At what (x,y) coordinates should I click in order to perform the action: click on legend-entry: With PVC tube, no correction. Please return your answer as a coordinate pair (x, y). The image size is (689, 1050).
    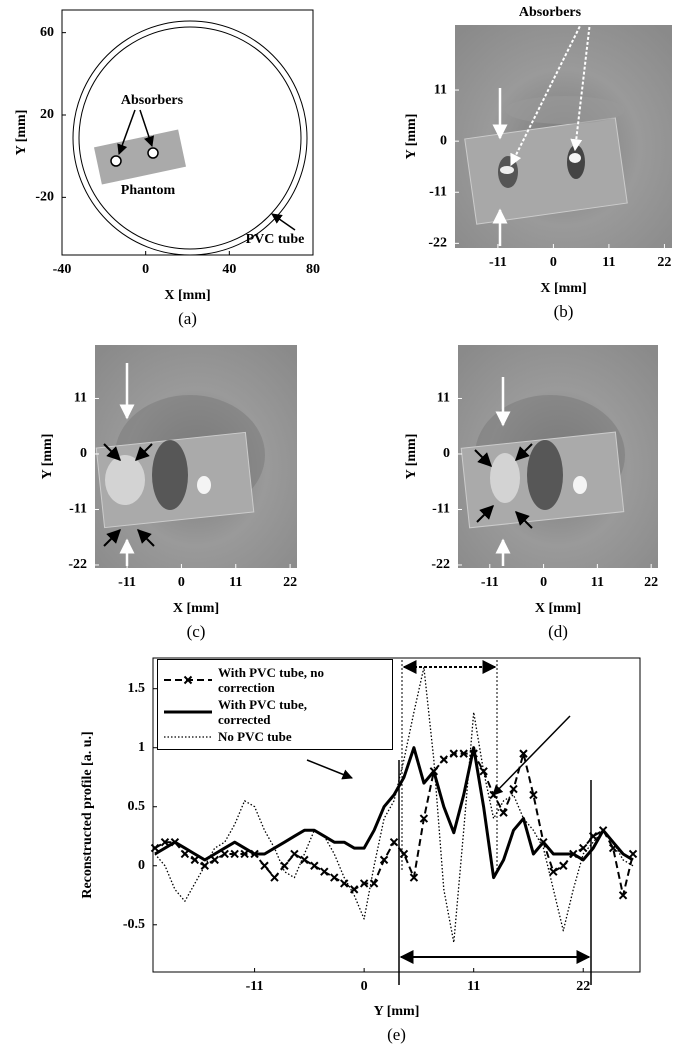
    Looking at the image, I should click on (275, 680).